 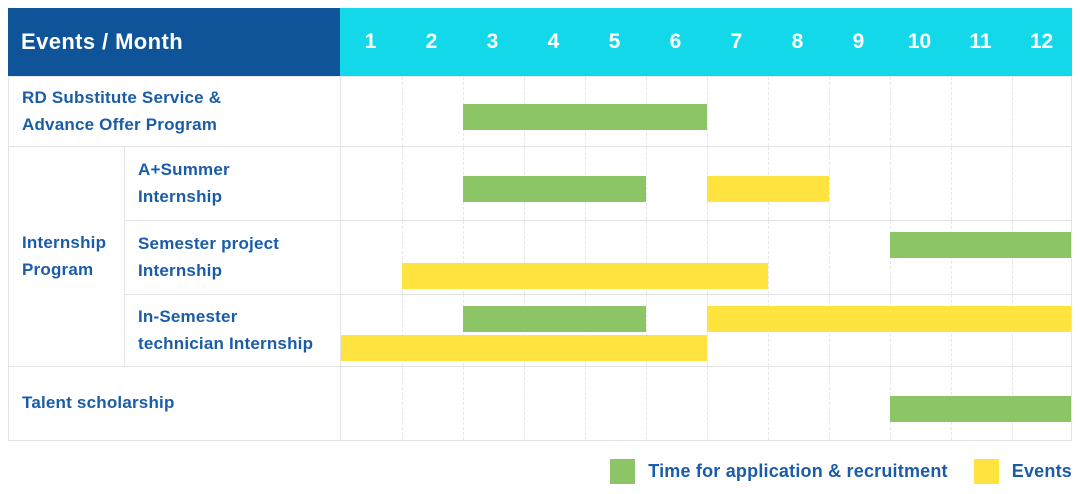 What do you see at coordinates (706, 183) in the screenshot?
I see `chart-cell-a-plus-summer` at bounding box center [706, 183].